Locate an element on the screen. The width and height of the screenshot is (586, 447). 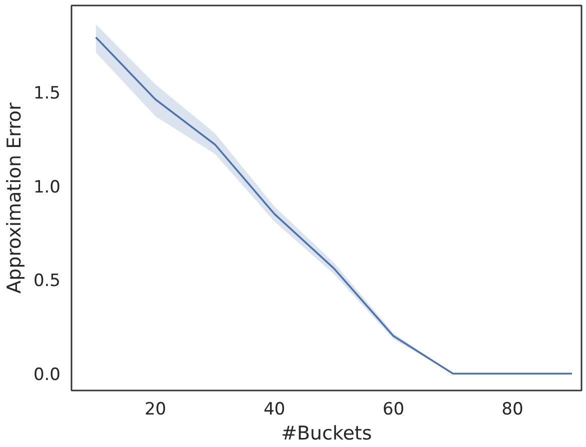
x-tick-label: 40 is located at coordinates (275, 410).